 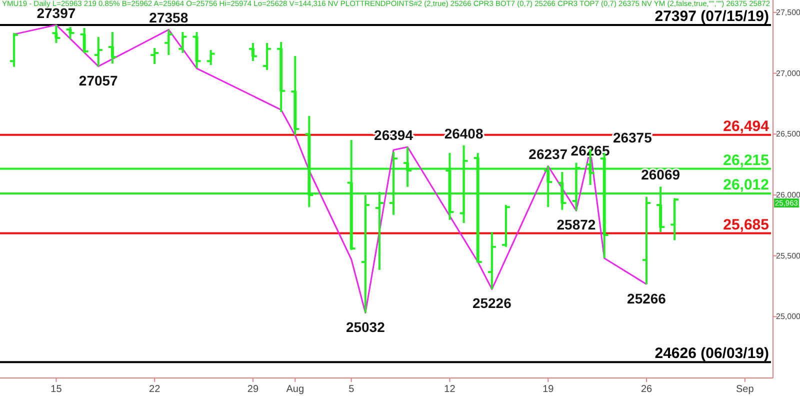 What do you see at coordinates (155, 390) in the screenshot?
I see `x-tick-label: 22` at bounding box center [155, 390].